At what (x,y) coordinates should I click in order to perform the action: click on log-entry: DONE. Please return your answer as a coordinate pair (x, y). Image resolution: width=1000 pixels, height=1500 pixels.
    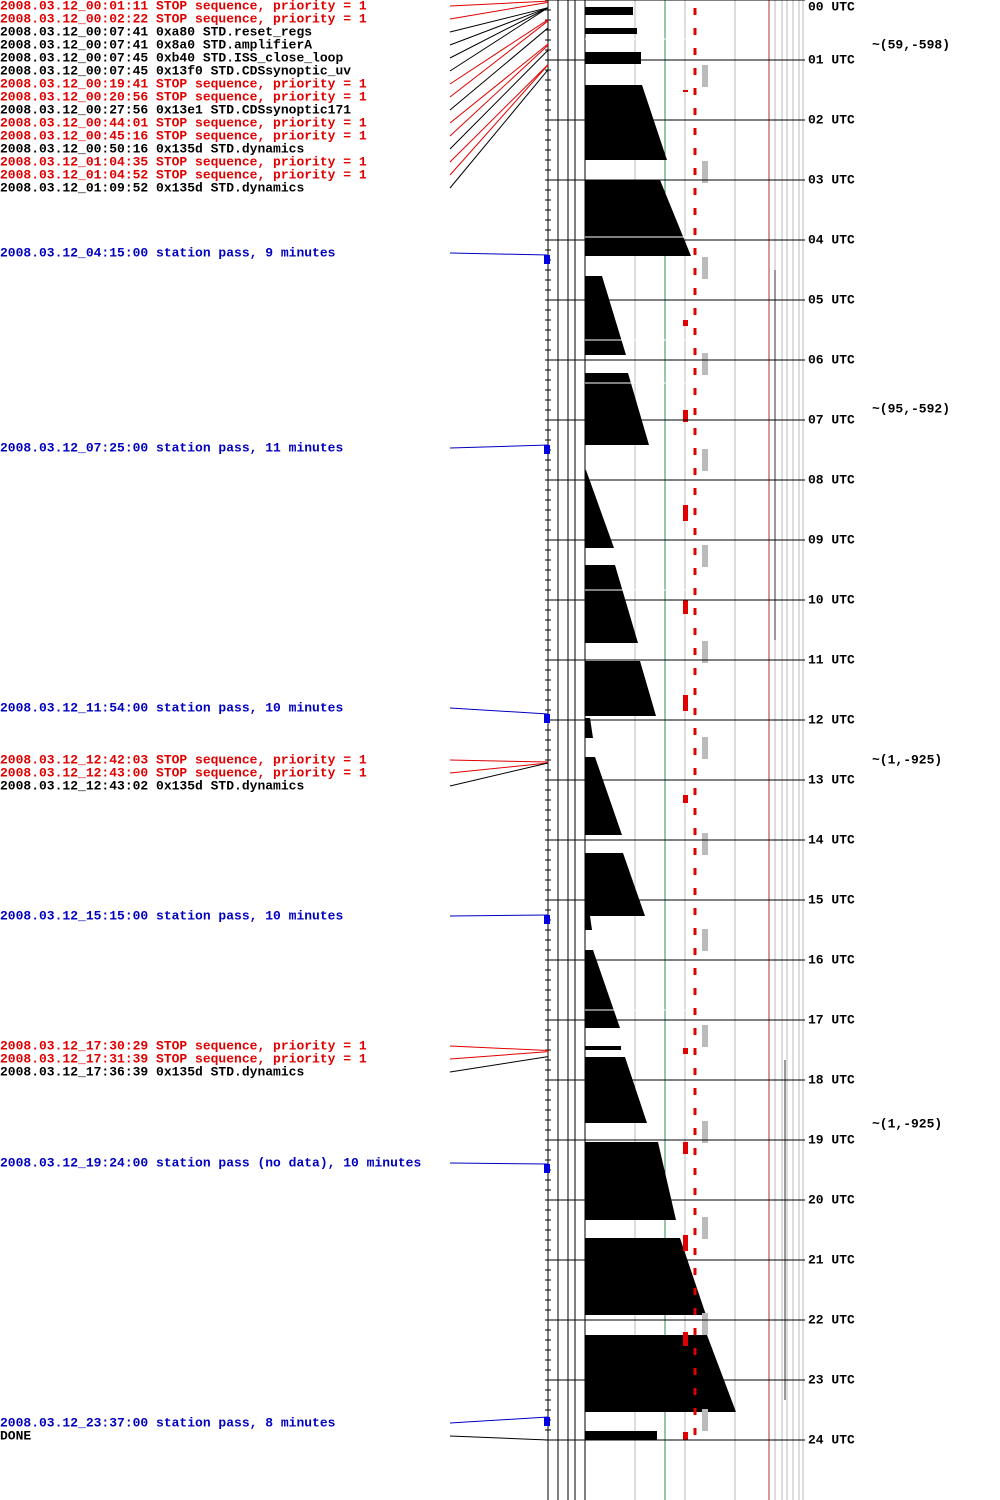
    Looking at the image, I should click on (15, 1435).